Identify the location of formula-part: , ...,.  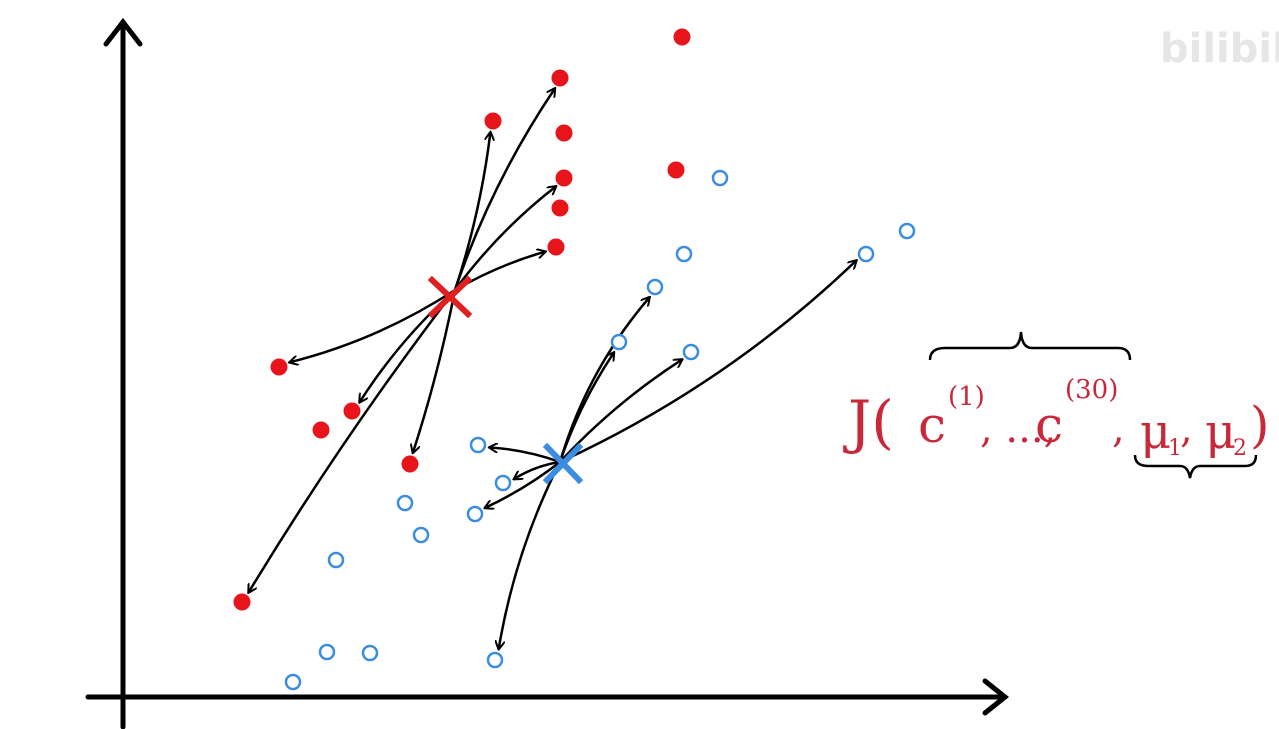
(1018, 429).